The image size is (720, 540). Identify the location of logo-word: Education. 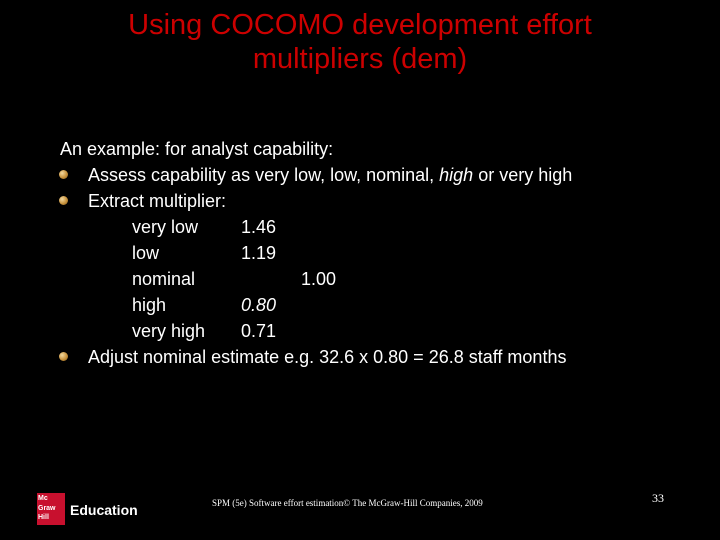
(104, 510).